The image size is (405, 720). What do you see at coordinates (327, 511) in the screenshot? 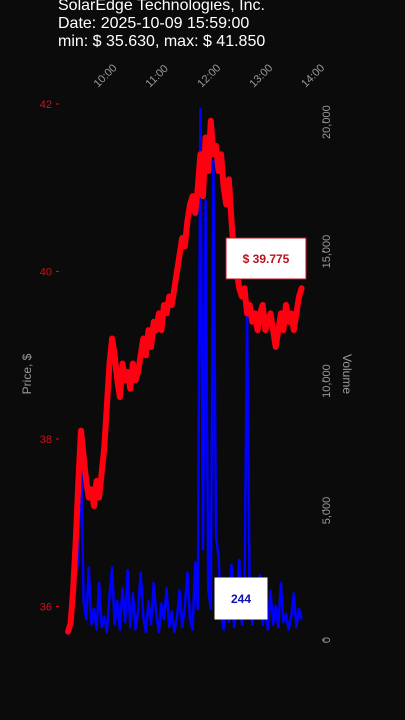
I see `y2-tick-label: 5,000` at bounding box center [327, 511].